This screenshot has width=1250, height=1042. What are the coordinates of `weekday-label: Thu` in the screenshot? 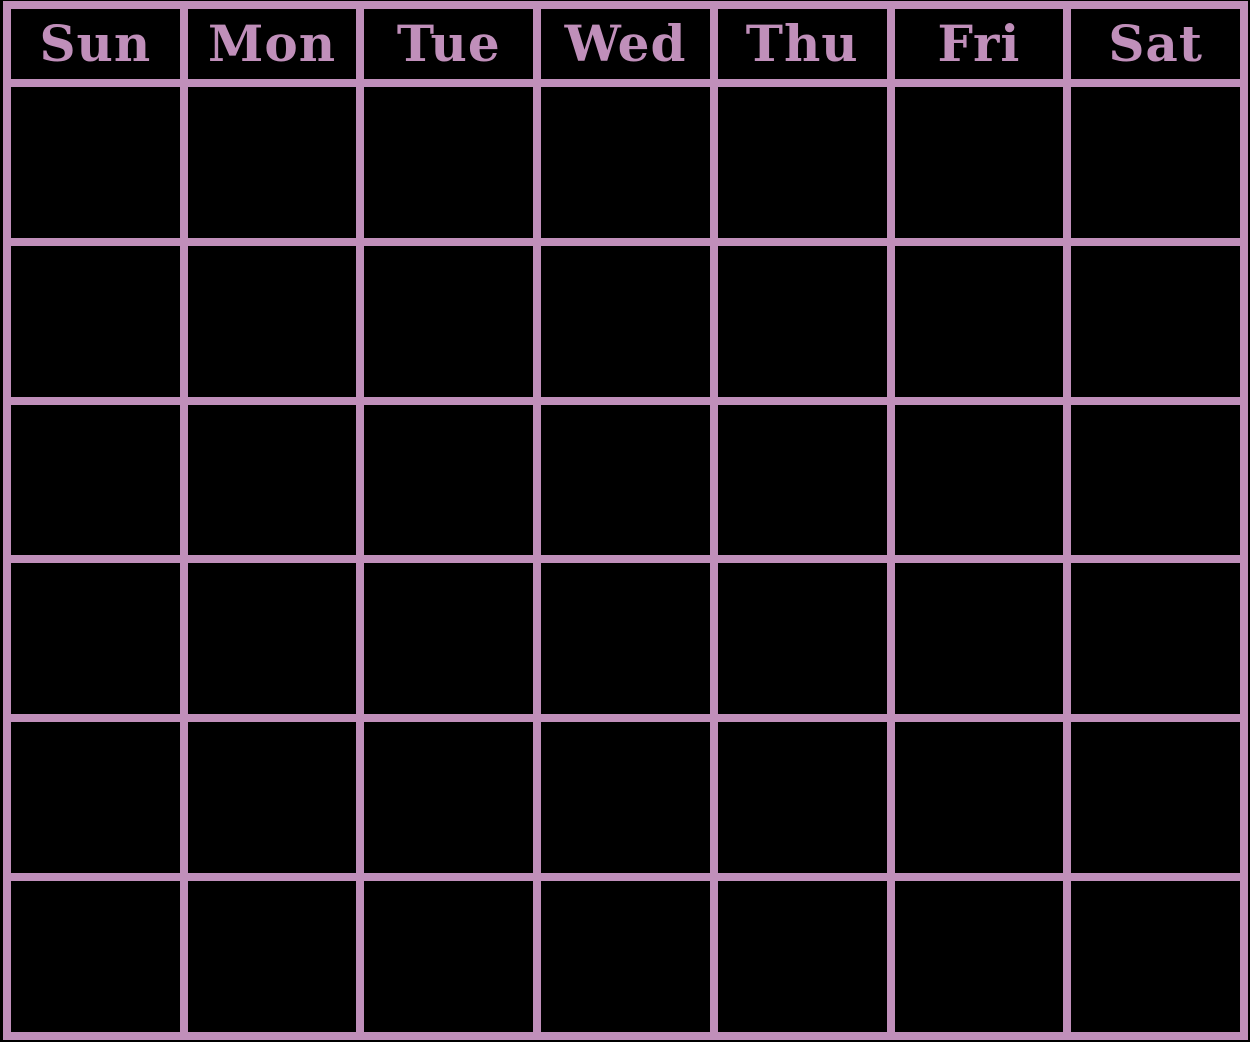 It's located at (802, 43).